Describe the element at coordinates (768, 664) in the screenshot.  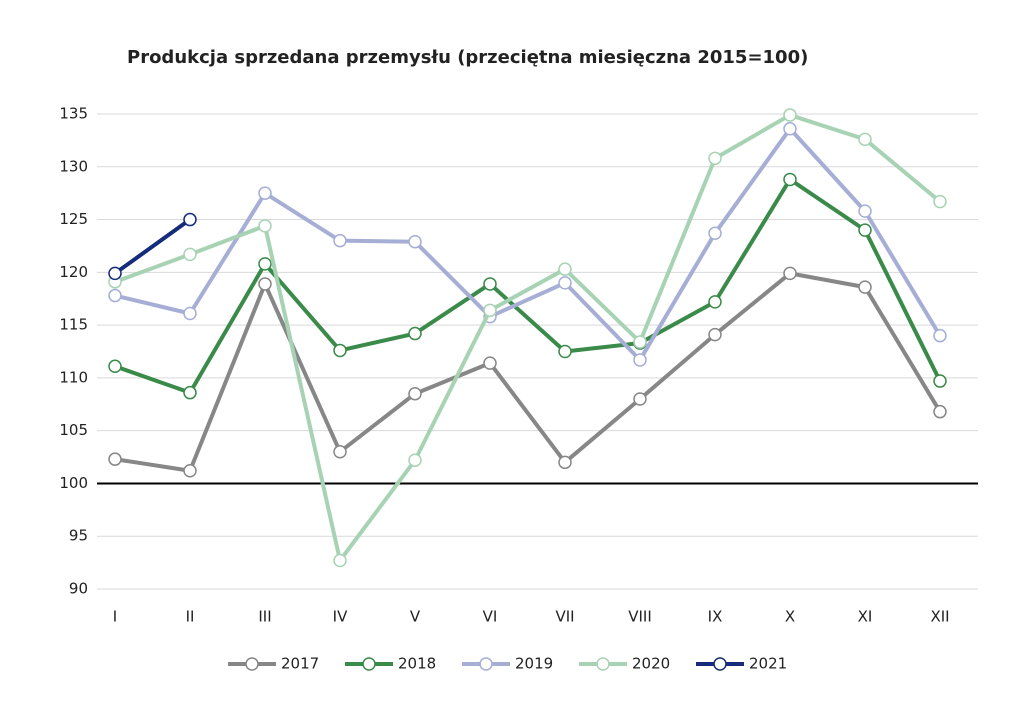
I see `legend-label: 2021` at that location.